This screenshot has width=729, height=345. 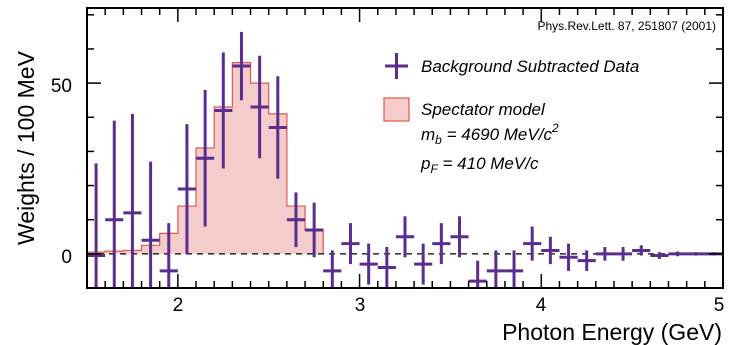 What do you see at coordinates (626, 26) in the screenshot?
I see `reference-citation: Phys.Rev.Lett. 87, 251807 (2001)` at bounding box center [626, 26].